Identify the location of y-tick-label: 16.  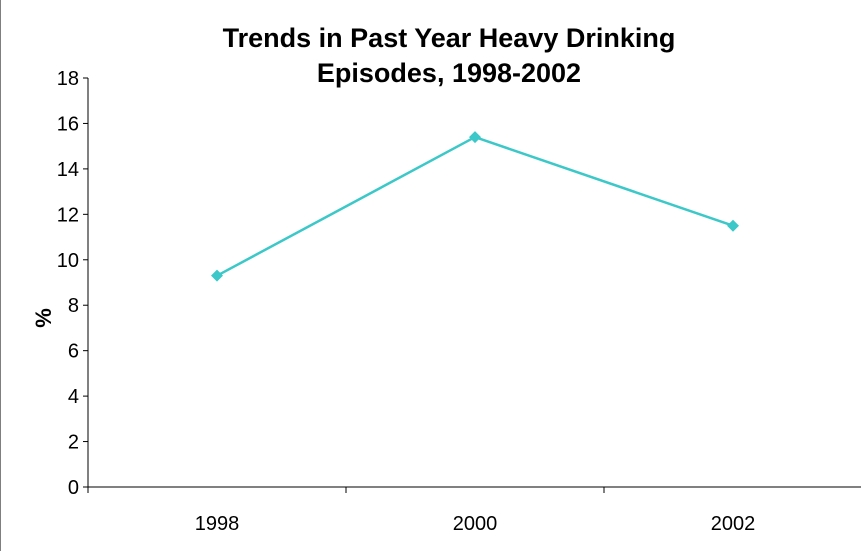
(68, 124).